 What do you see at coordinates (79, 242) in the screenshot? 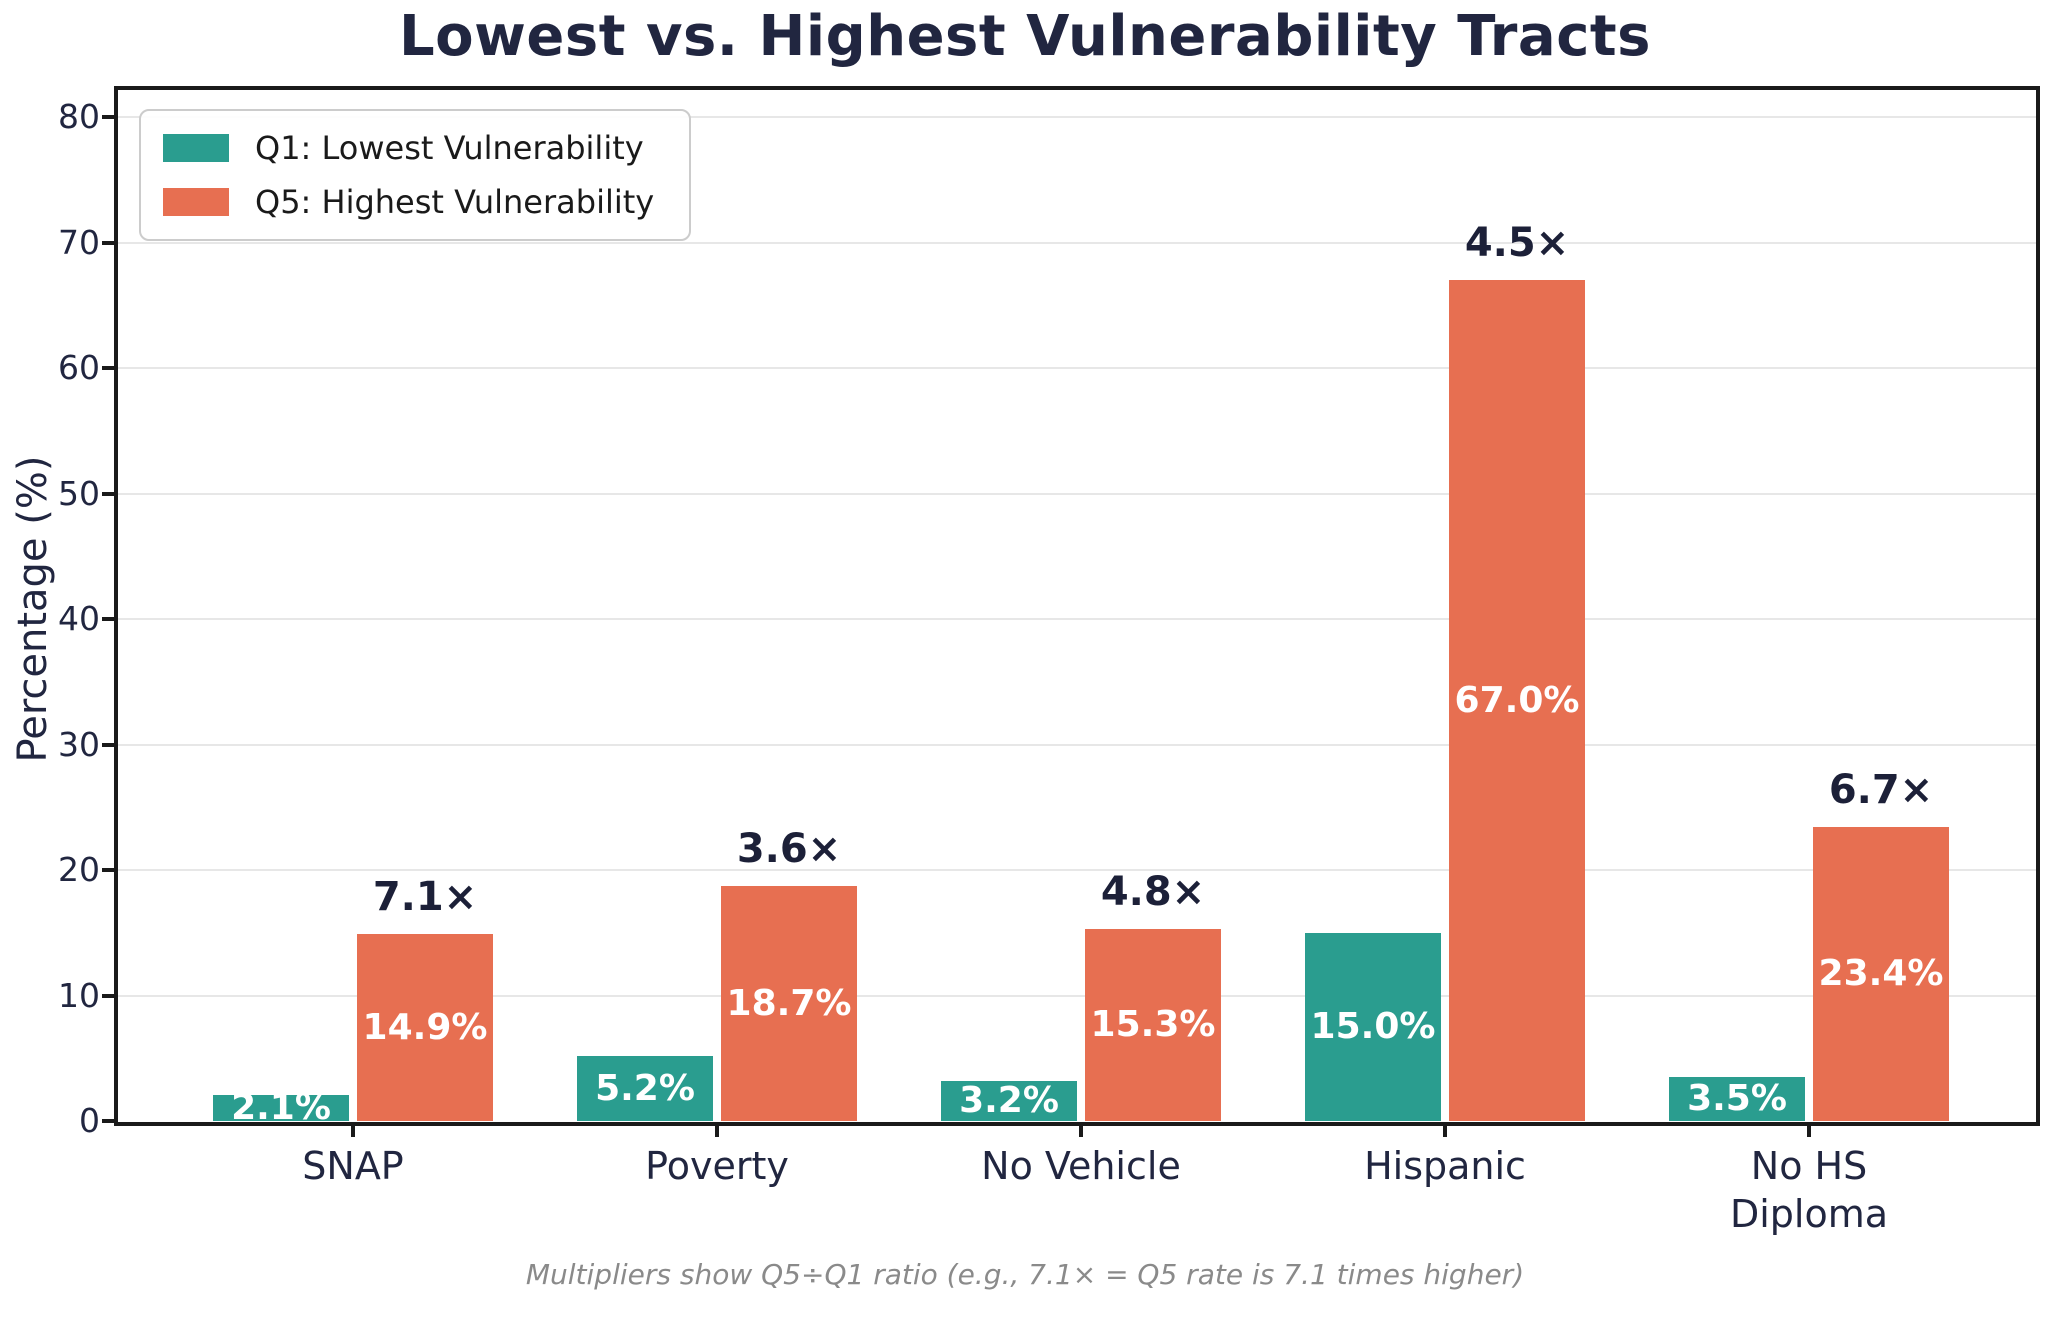
I see `y-tick-label: 70` at bounding box center [79, 242].